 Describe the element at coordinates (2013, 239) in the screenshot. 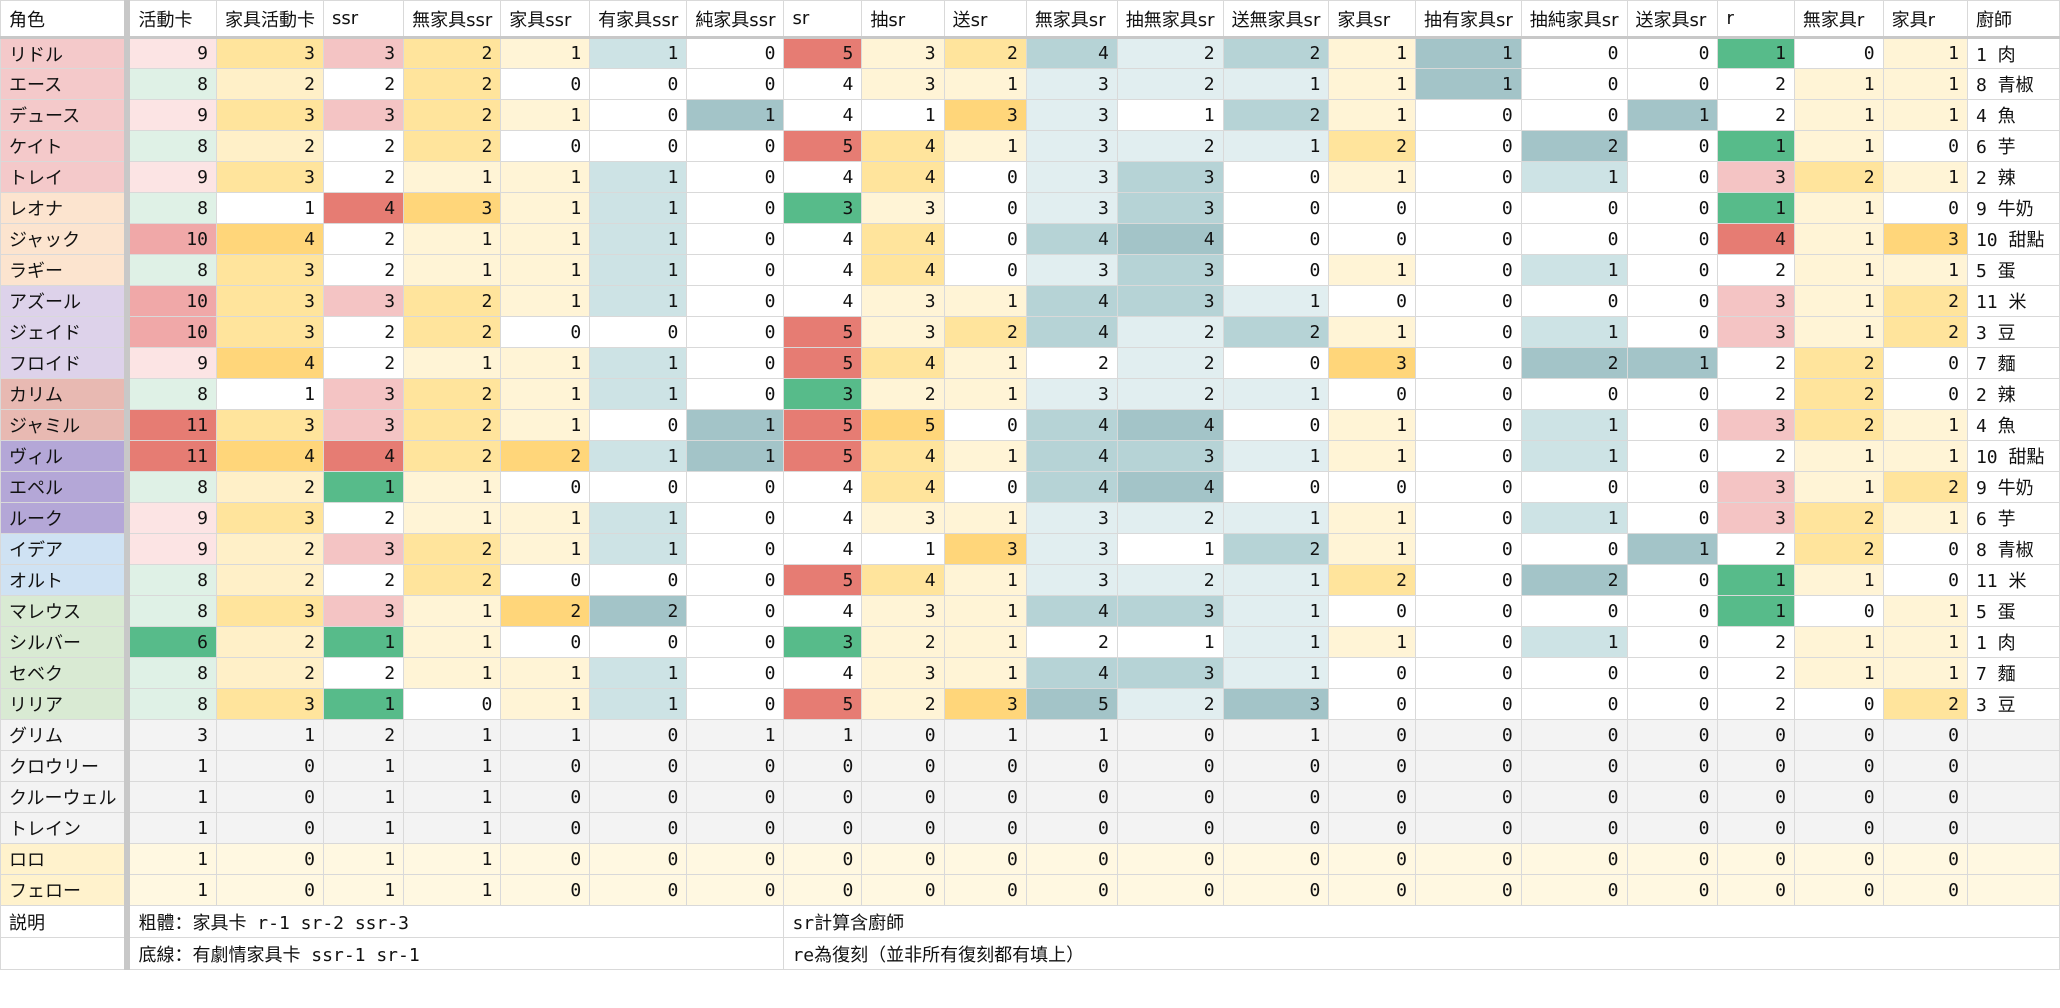

I see `chef-cell: 10 甜點` at that location.